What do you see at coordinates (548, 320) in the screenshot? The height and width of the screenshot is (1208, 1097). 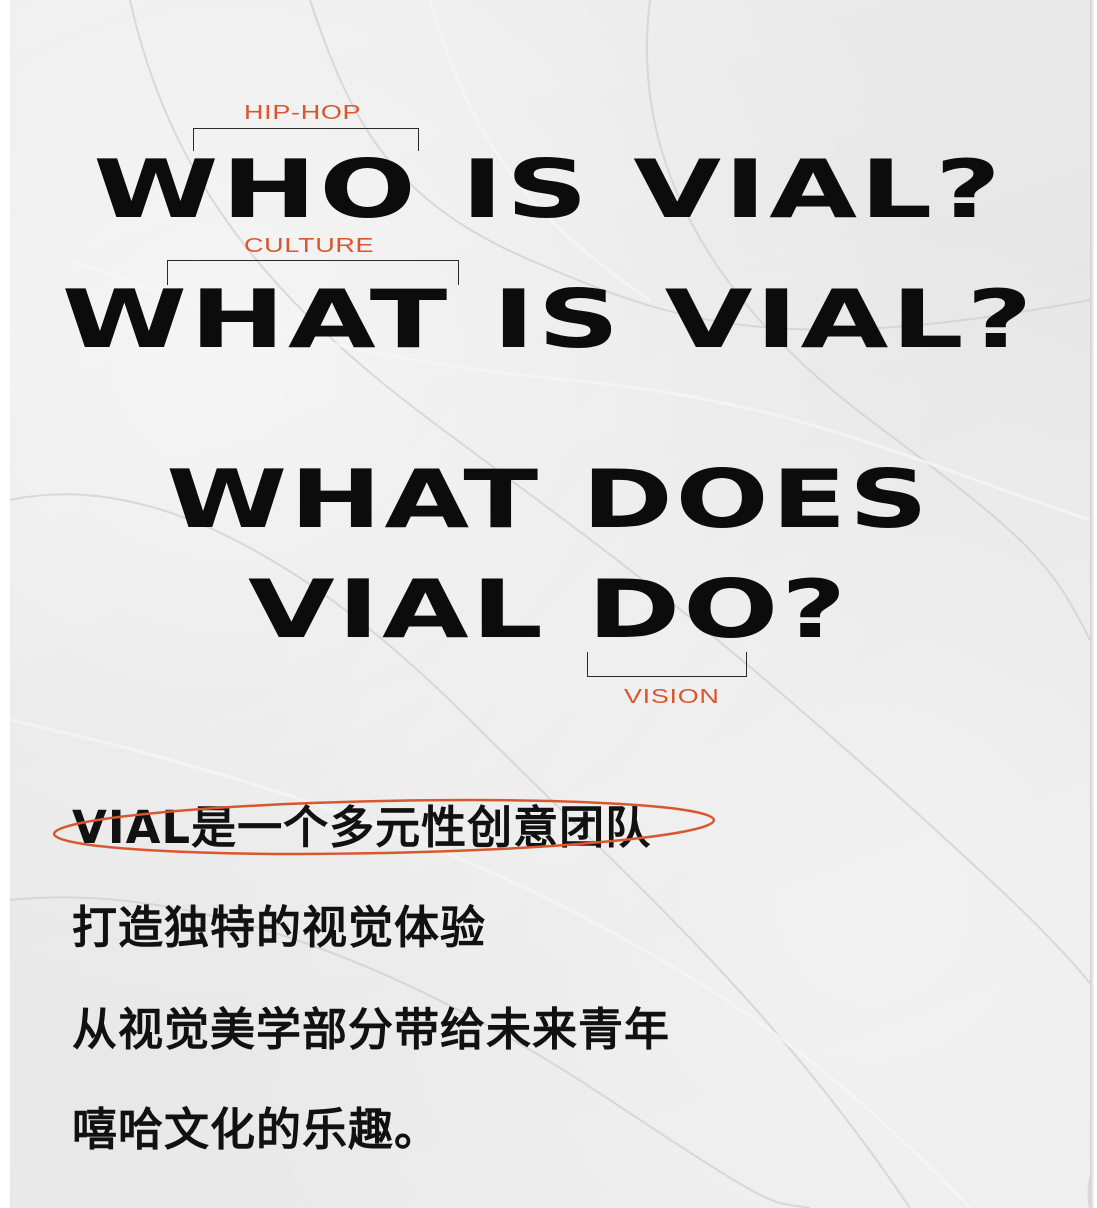 I see `headline-what-is-vial: WHAT IS VIAL?` at bounding box center [548, 320].